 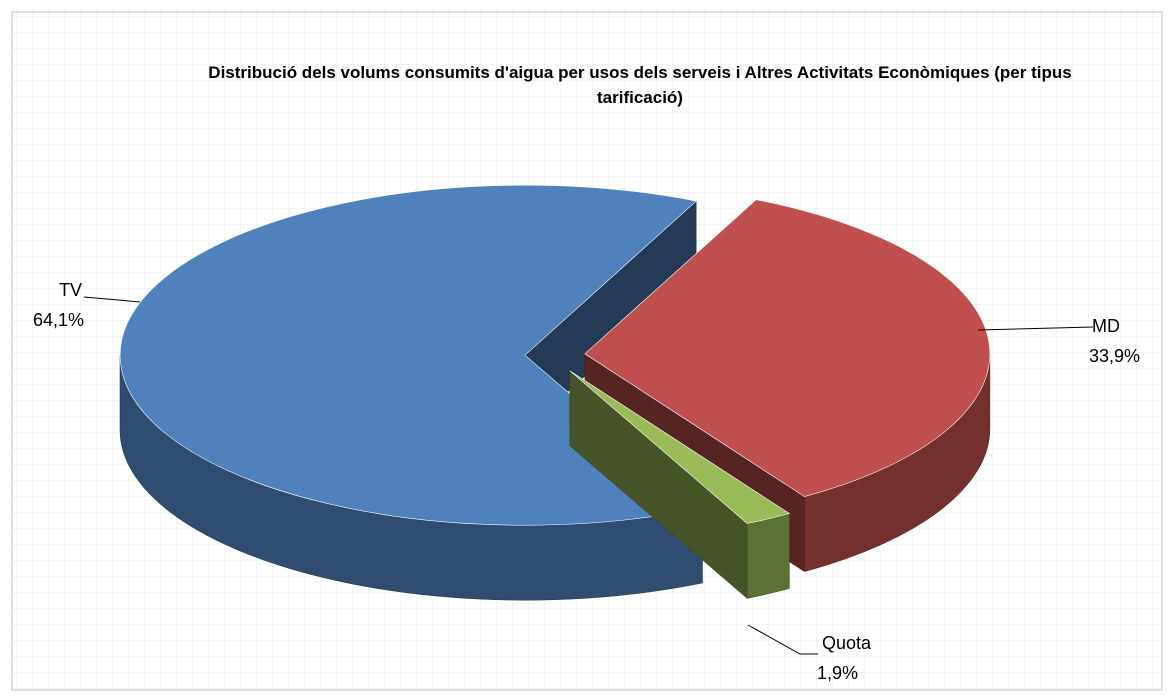 What do you see at coordinates (1114, 356) in the screenshot?
I see `value-label: 33,9%` at bounding box center [1114, 356].